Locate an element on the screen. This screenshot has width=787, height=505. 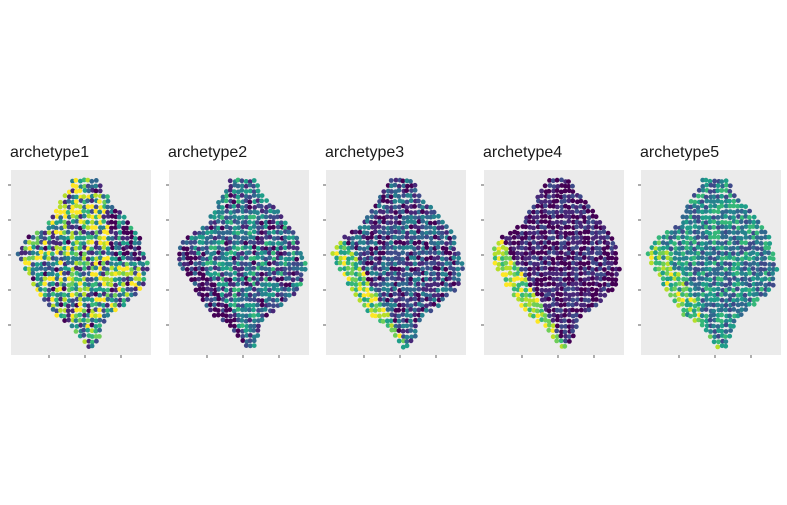
spot-points is located at coordinates (712, 263).